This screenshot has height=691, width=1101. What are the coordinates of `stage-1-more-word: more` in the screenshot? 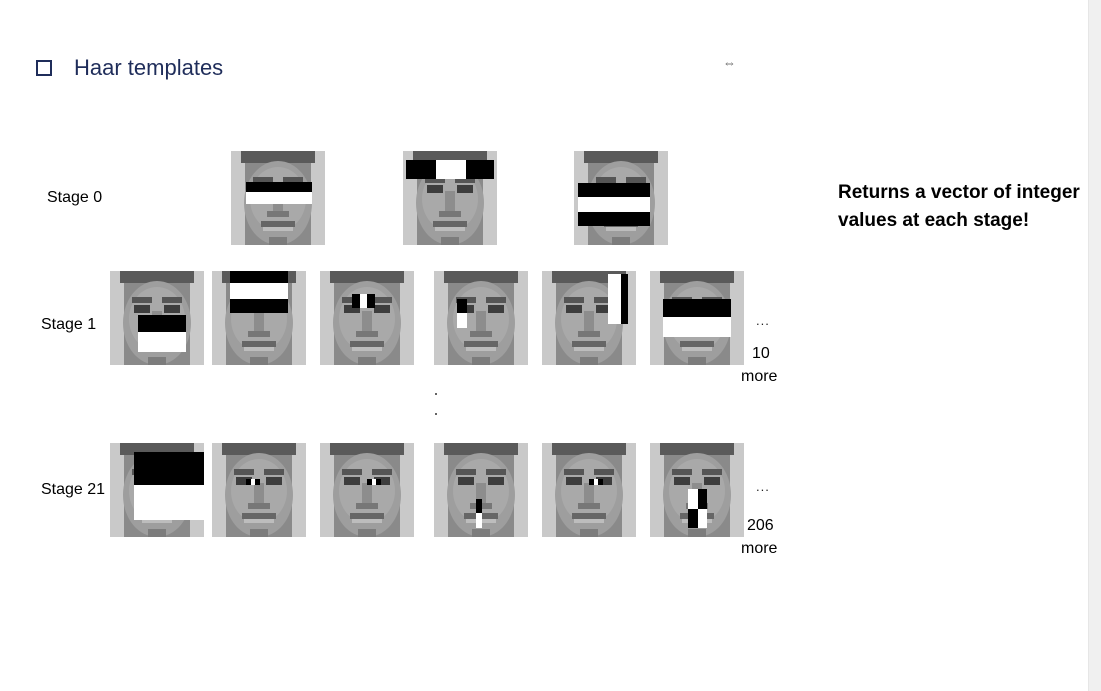 It's located at (759, 376).